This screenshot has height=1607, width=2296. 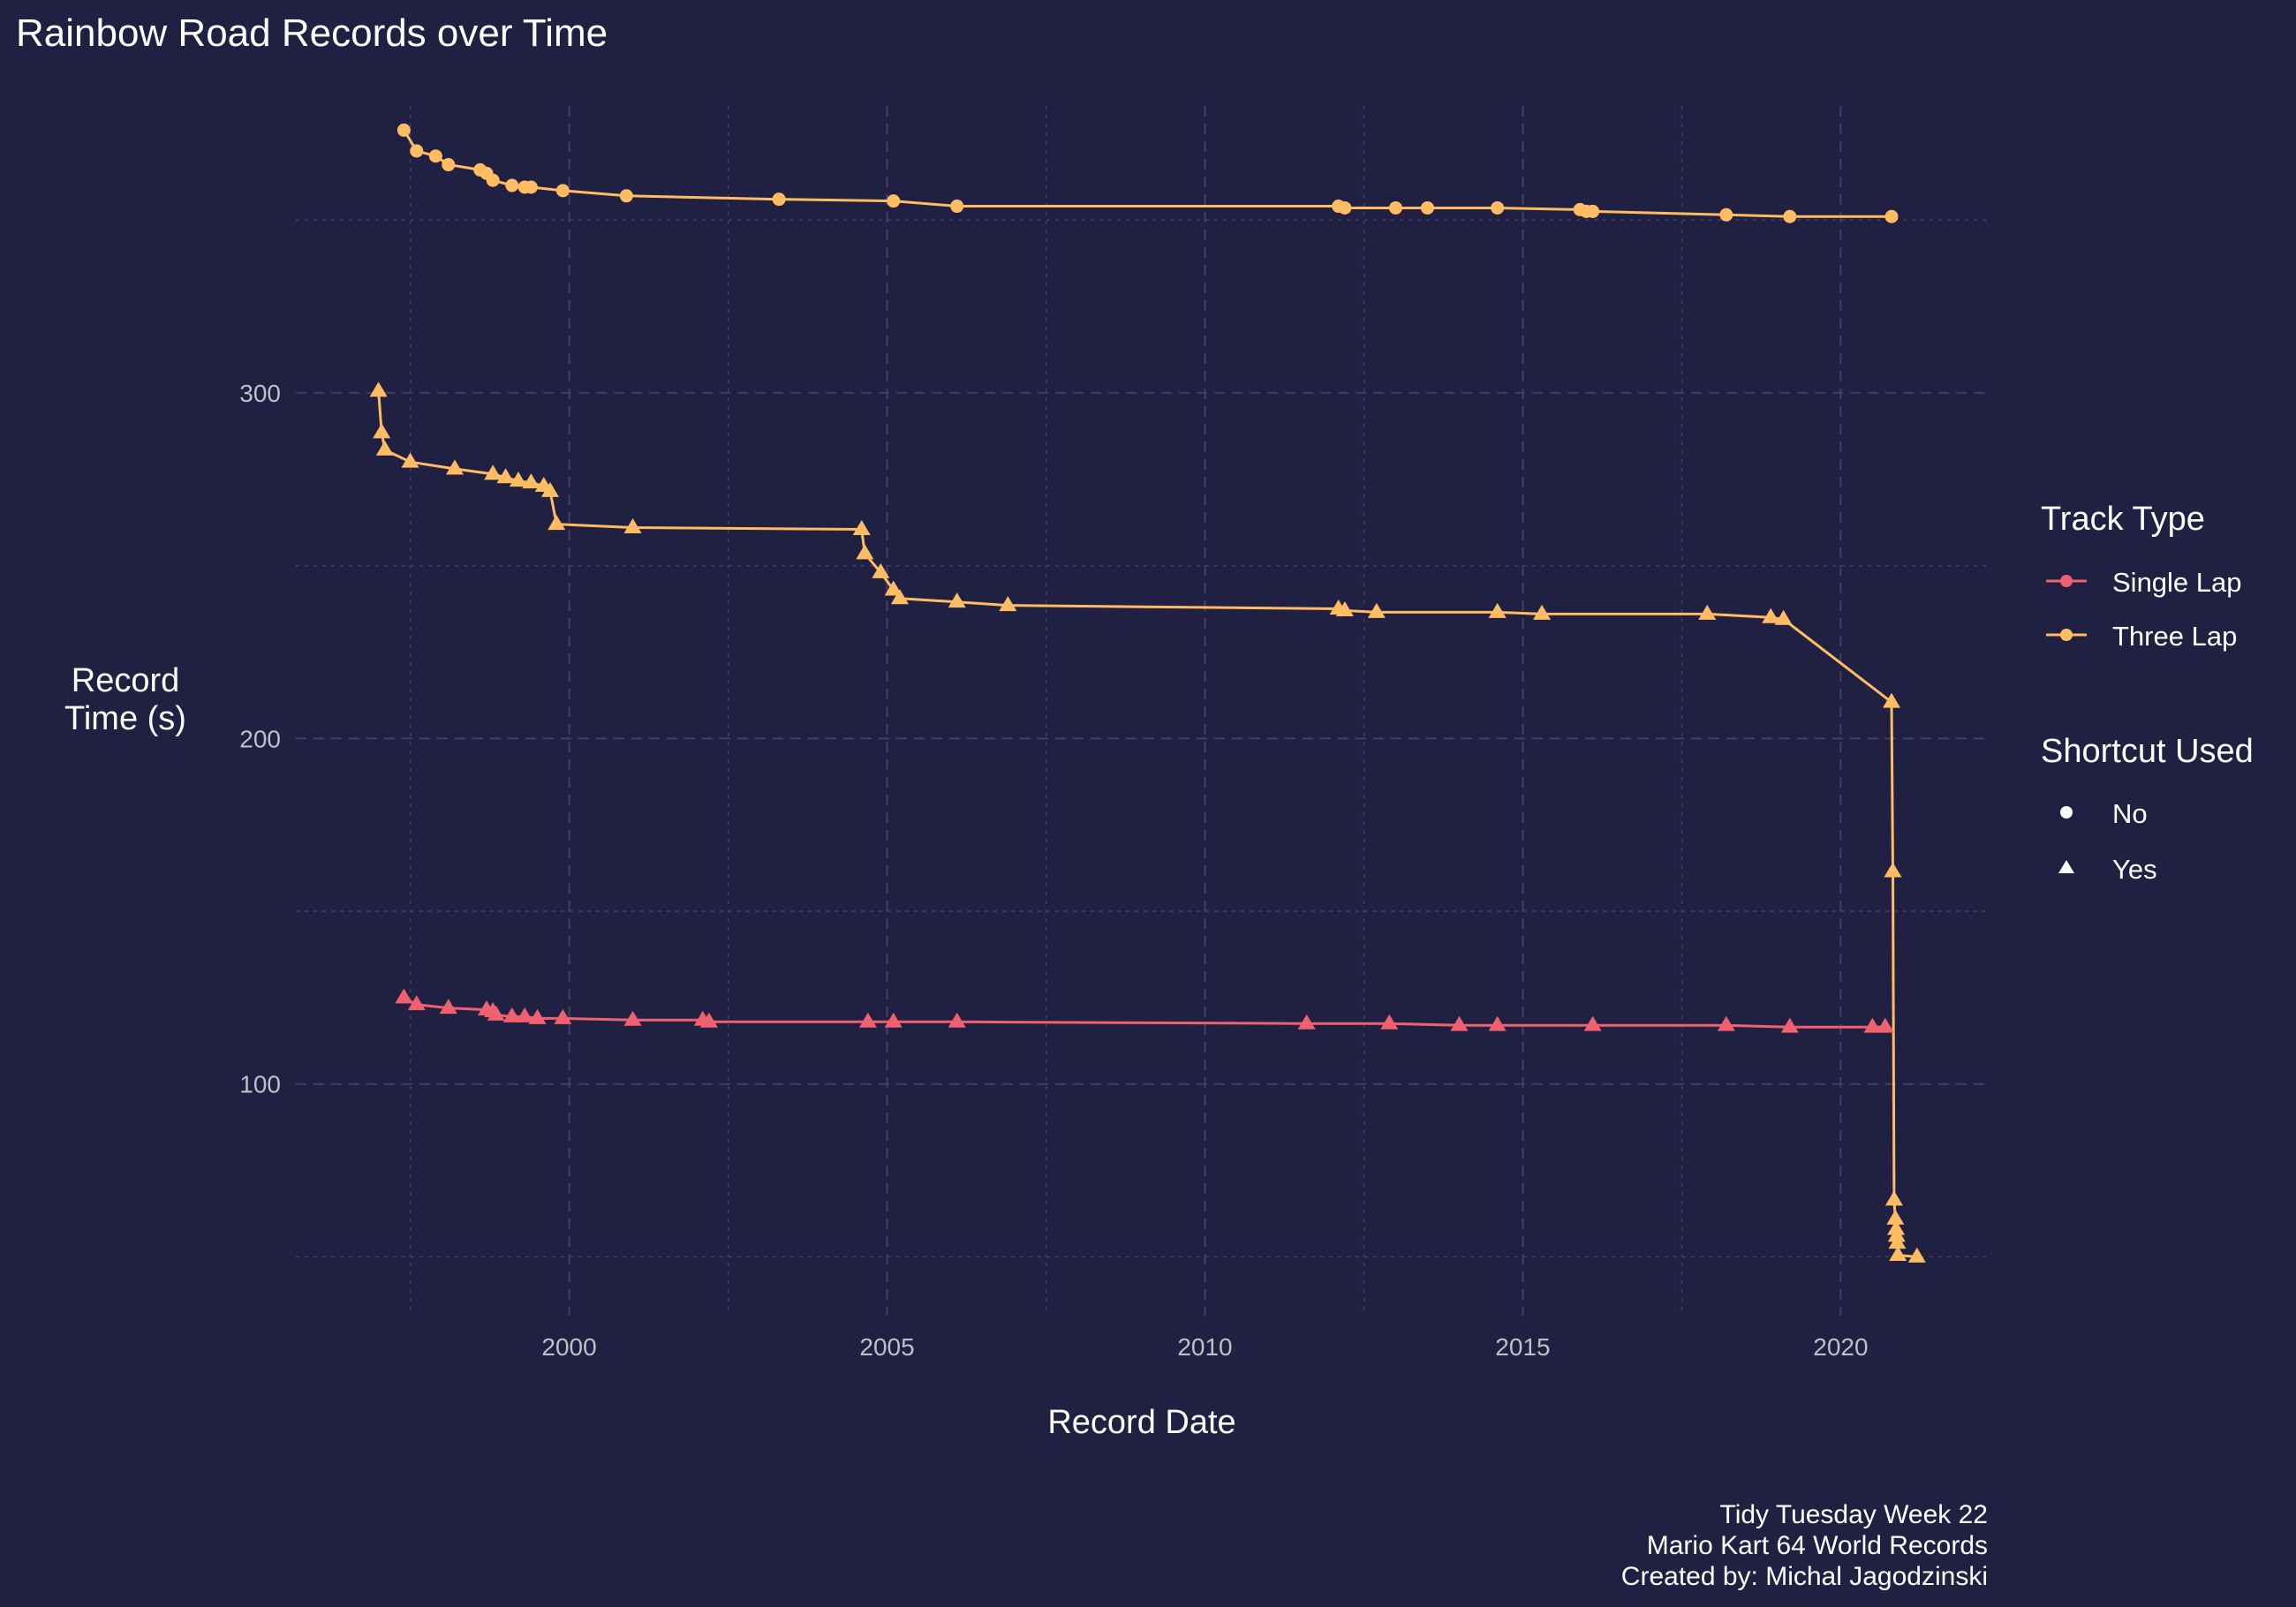 I want to click on legend-label-no: No, so click(x=2130, y=813).